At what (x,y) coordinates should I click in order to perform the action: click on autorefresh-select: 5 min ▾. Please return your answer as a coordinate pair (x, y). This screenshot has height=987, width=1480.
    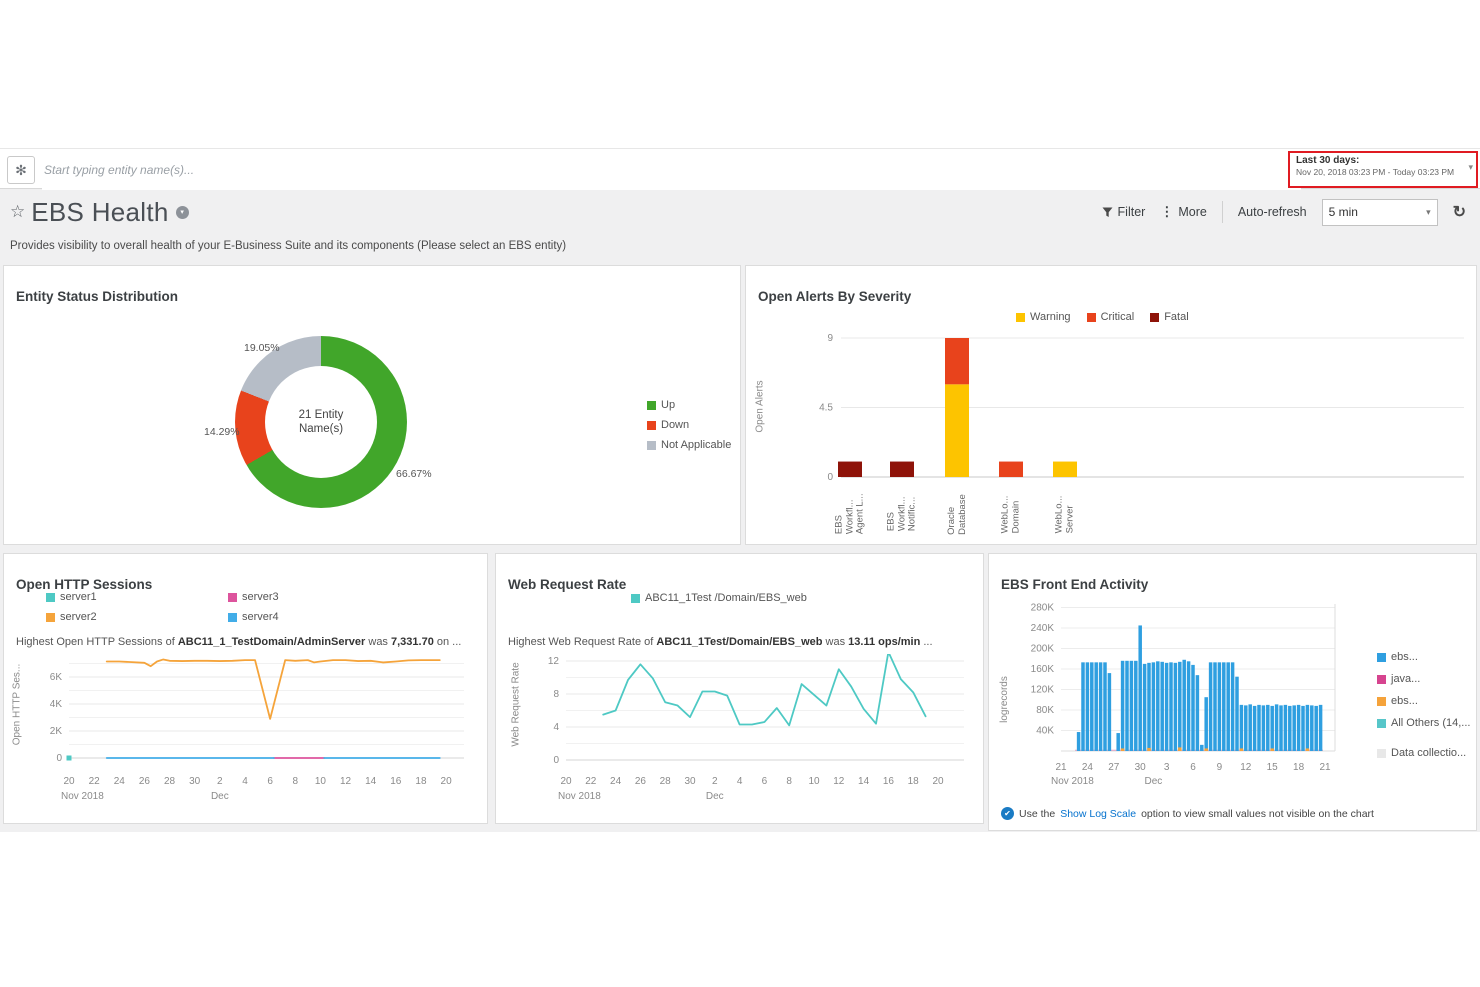
    Looking at the image, I should click on (1379, 212).